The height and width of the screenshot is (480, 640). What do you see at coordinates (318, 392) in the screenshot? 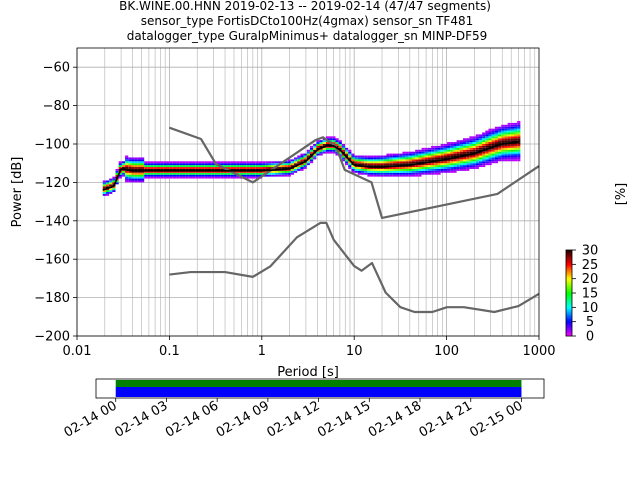
I see `availability-bar` at bounding box center [318, 392].